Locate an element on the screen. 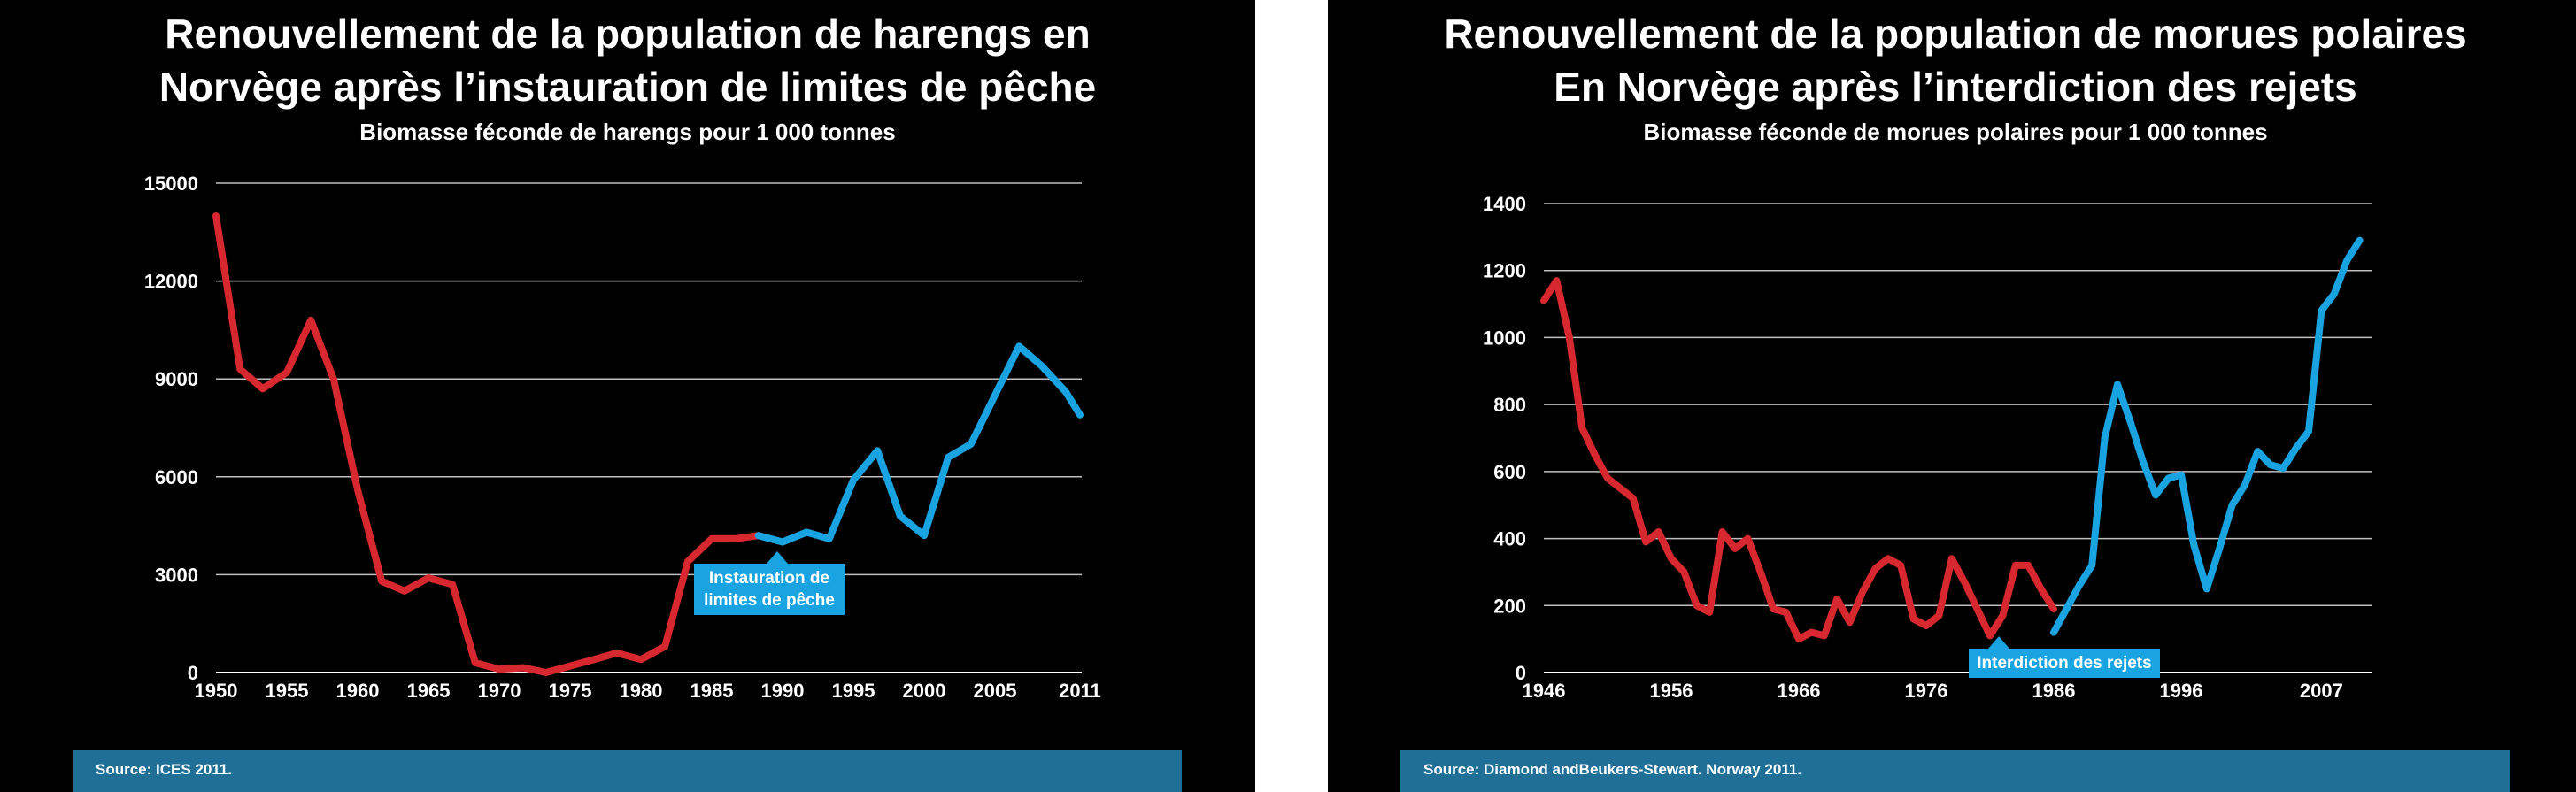 The width and height of the screenshot is (2576, 792). y-tick-label: 12000 is located at coordinates (171, 282).